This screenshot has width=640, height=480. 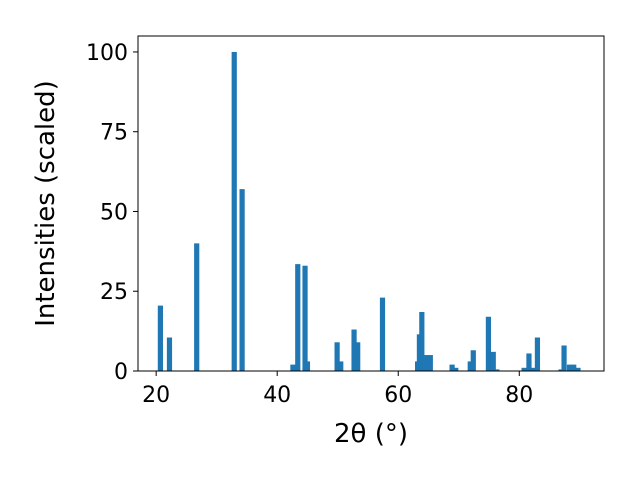 What do you see at coordinates (121, 372) in the screenshot?
I see `y-tick-label: 0` at bounding box center [121, 372].